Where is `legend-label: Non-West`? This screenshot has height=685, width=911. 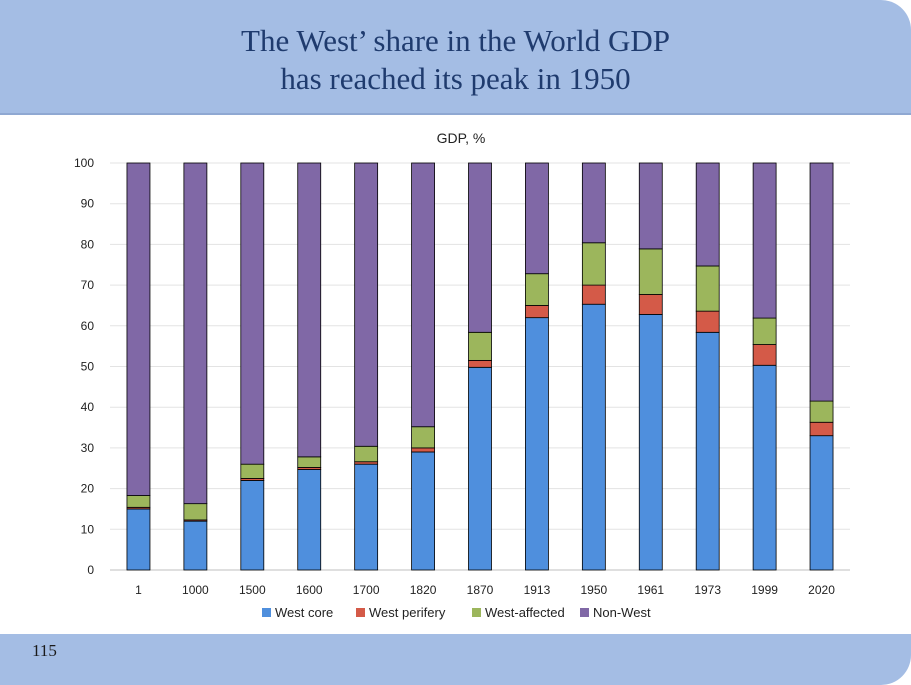
legend-label: Non-West is located at coordinates (622, 612).